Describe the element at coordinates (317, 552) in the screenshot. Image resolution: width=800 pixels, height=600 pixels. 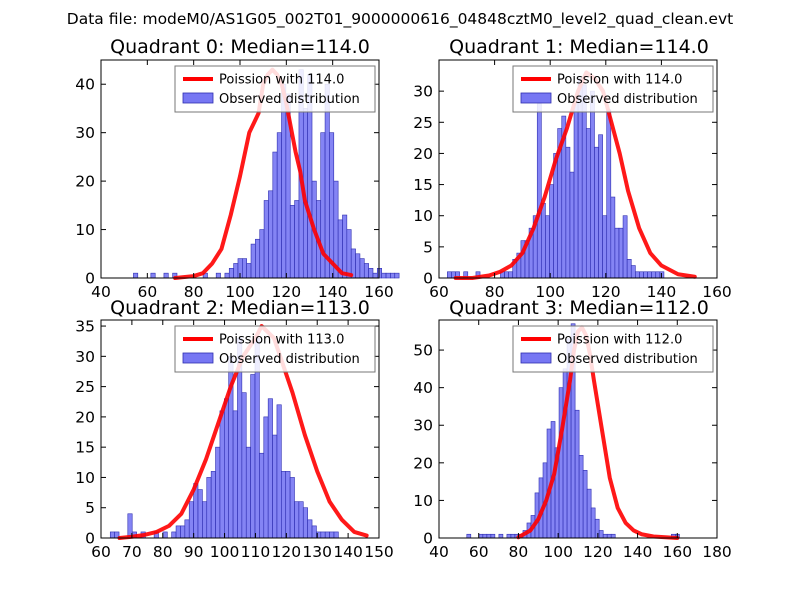
I see `x-tick-label: 130` at that location.